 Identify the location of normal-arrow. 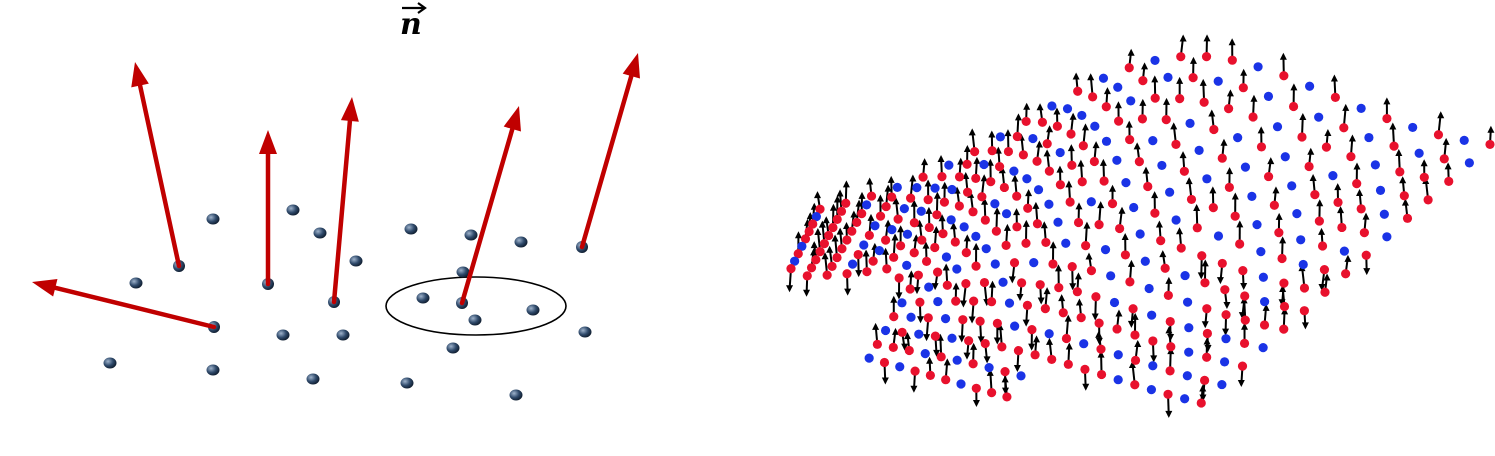
(608, 153).